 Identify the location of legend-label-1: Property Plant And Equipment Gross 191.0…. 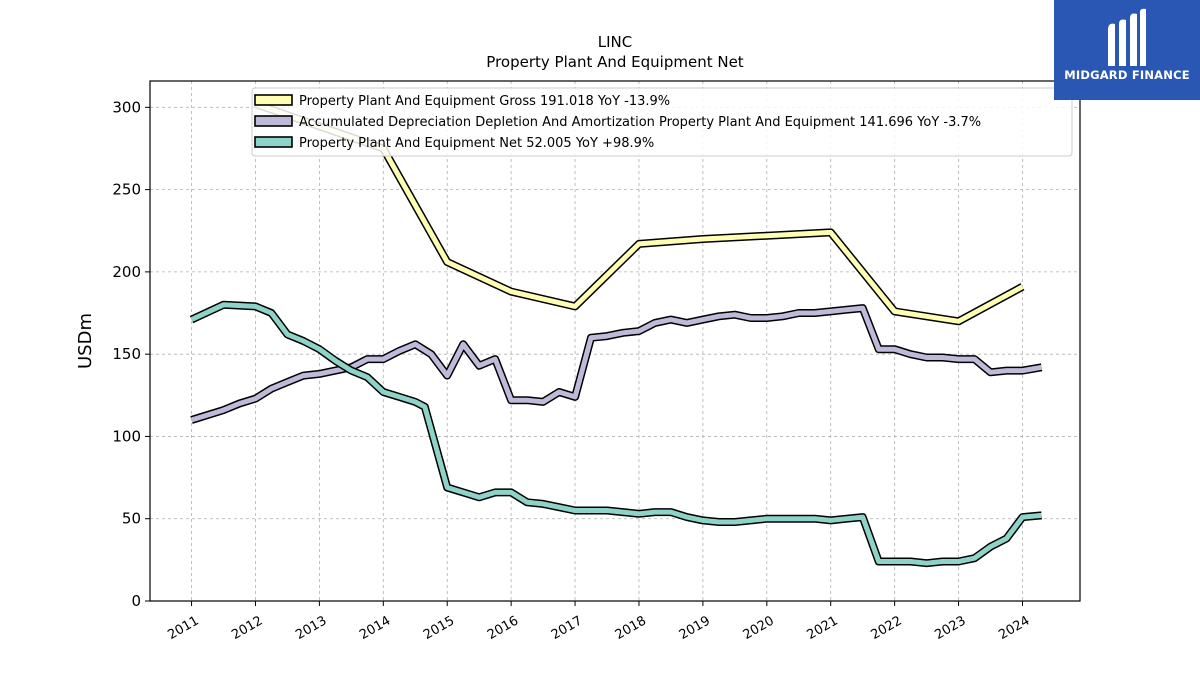
(484, 101).